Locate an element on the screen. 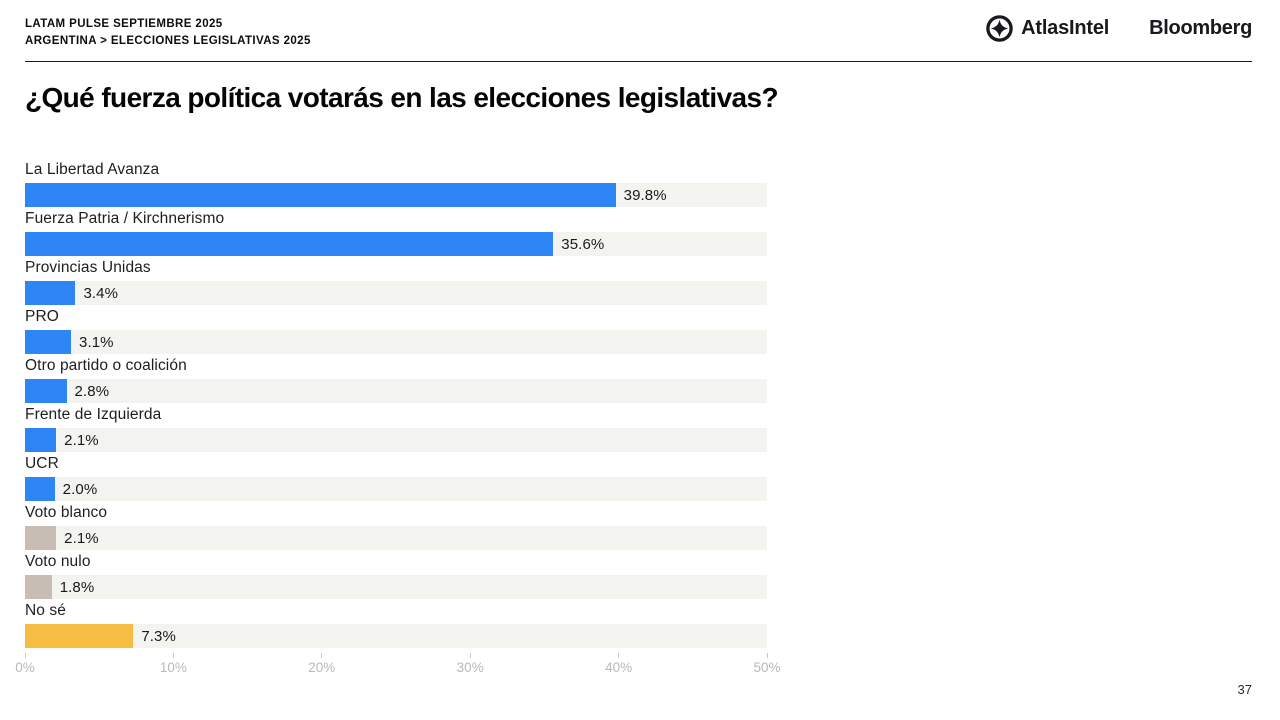 The height and width of the screenshot is (720, 1280). atlasintel-wordmark: AtlasIntel is located at coordinates (1065, 28).